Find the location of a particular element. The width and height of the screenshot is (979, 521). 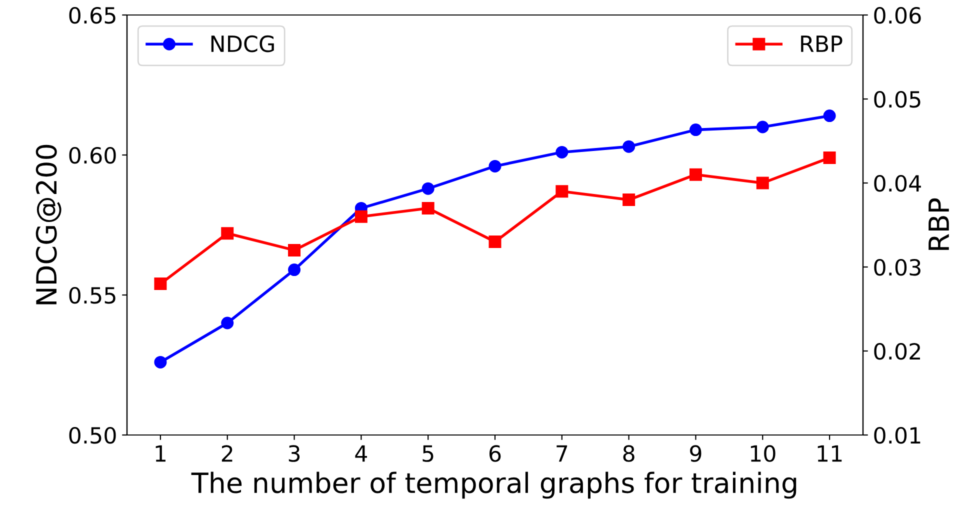

legend-label: NDCG is located at coordinates (242, 43).